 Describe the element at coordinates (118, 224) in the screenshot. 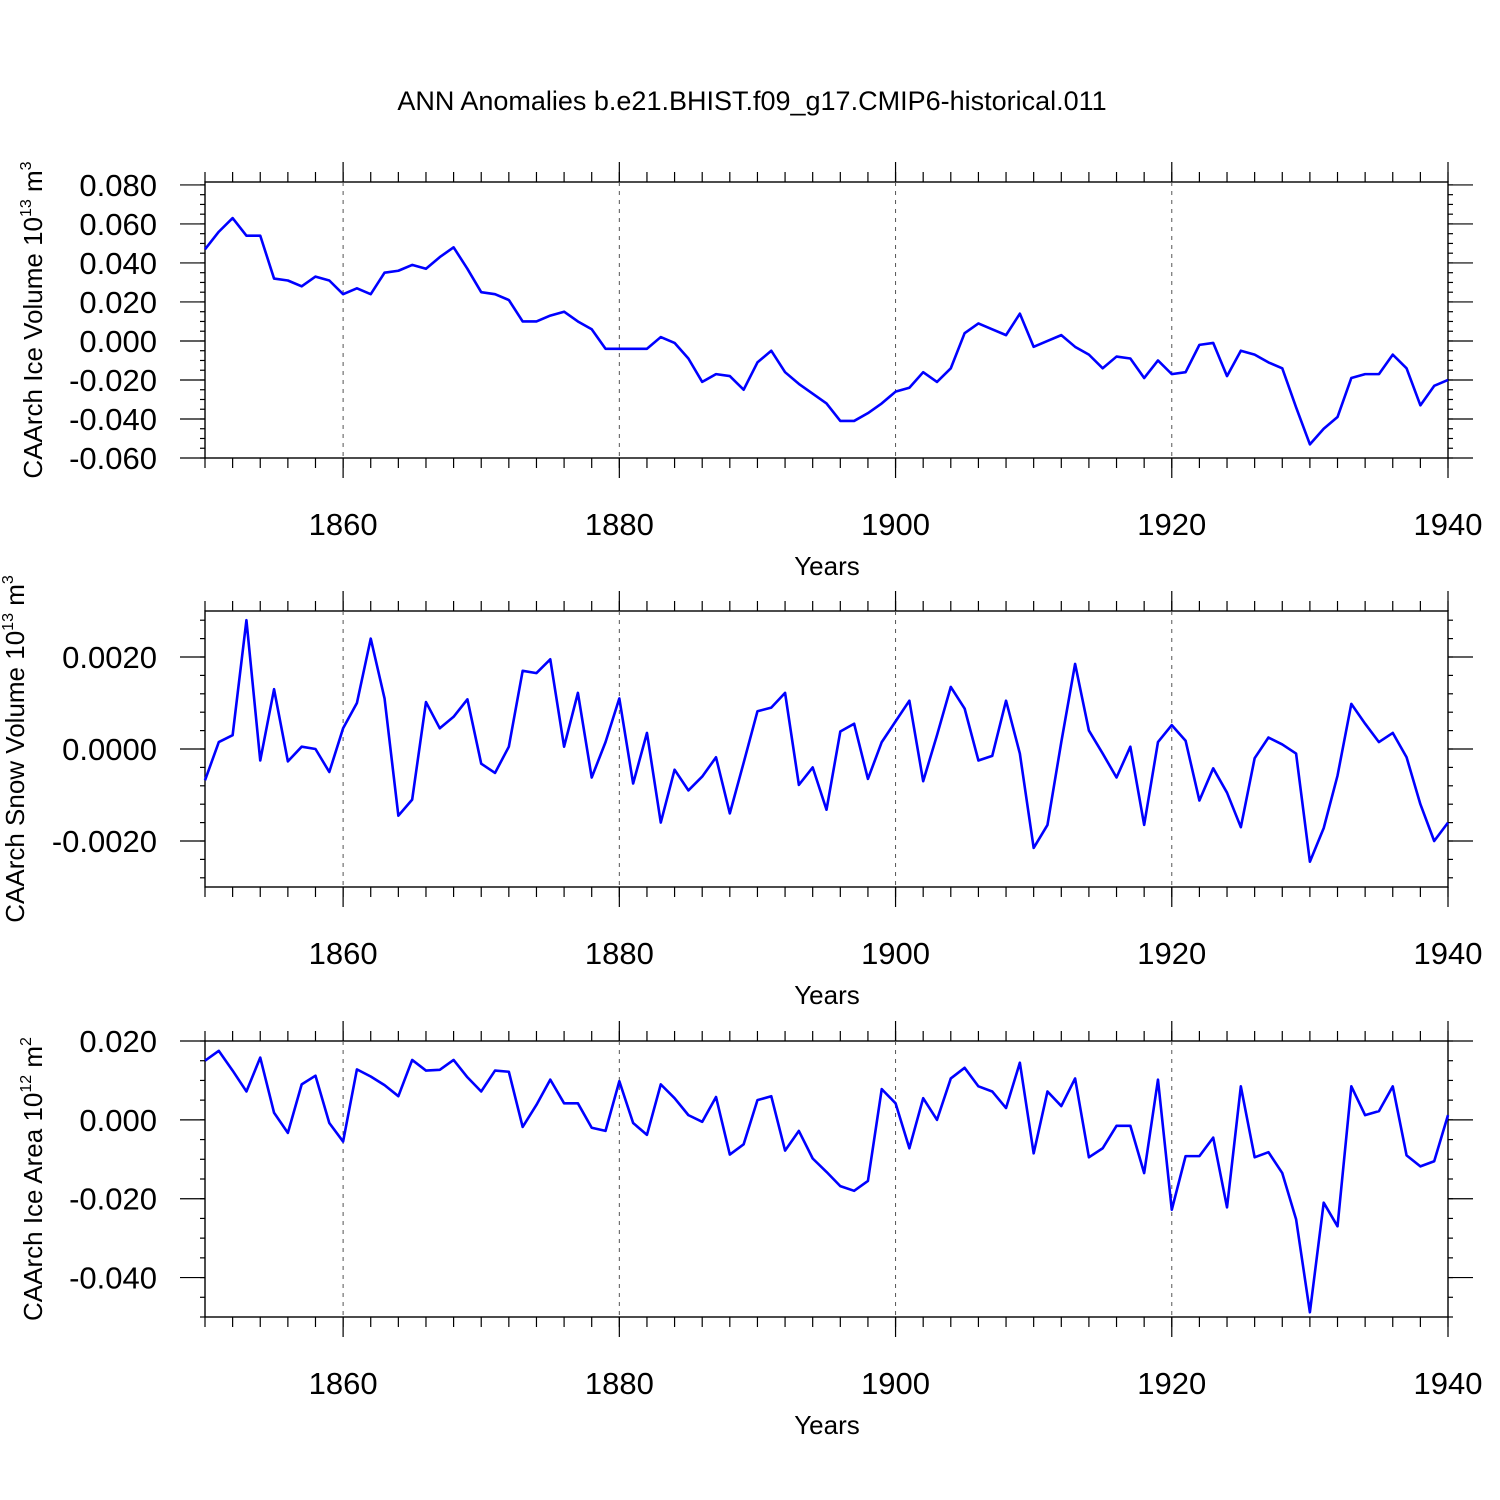

I see `y-tick-label: 0.060` at that location.